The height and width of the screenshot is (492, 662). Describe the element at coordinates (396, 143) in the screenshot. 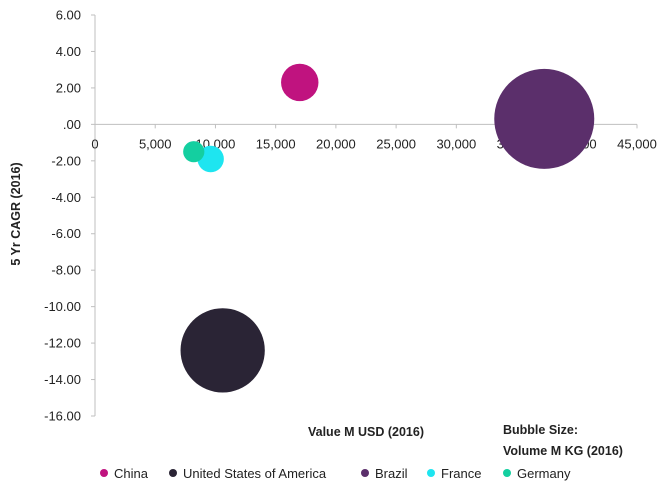

I see `x-tick-label: 25,000` at that location.